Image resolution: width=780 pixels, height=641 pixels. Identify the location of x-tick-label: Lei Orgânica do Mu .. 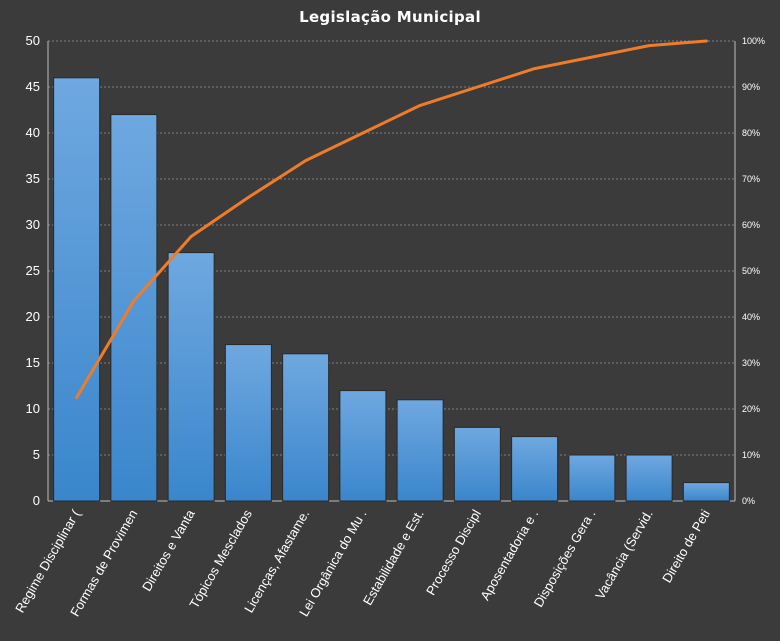
(332, 563).